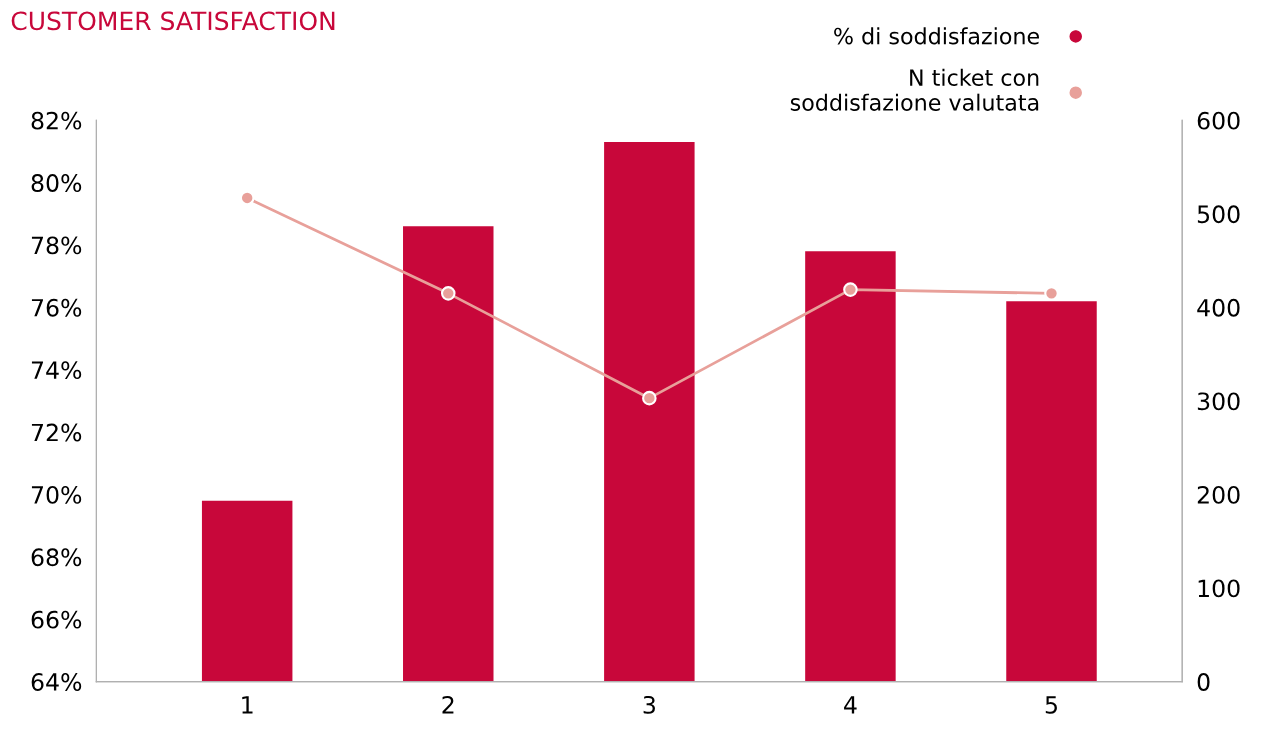  Describe the element at coordinates (56, 619) in the screenshot. I see `y-tick-label: 66%` at that location.